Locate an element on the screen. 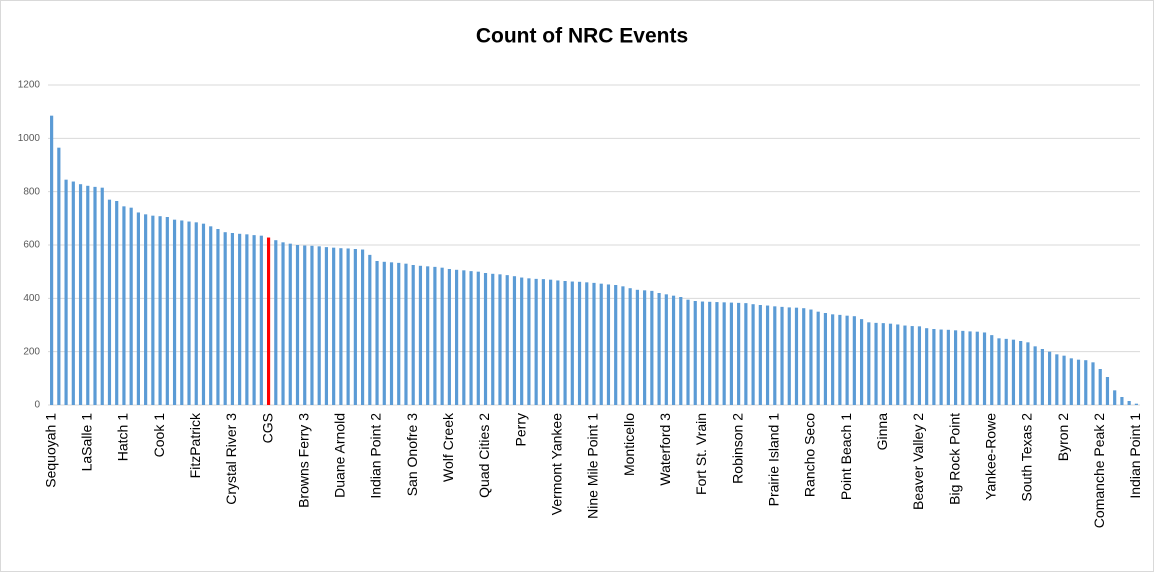 The height and width of the screenshot is (572, 1154). x-tick-label: Fort St. Vrain is located at coordinates (701, 454).